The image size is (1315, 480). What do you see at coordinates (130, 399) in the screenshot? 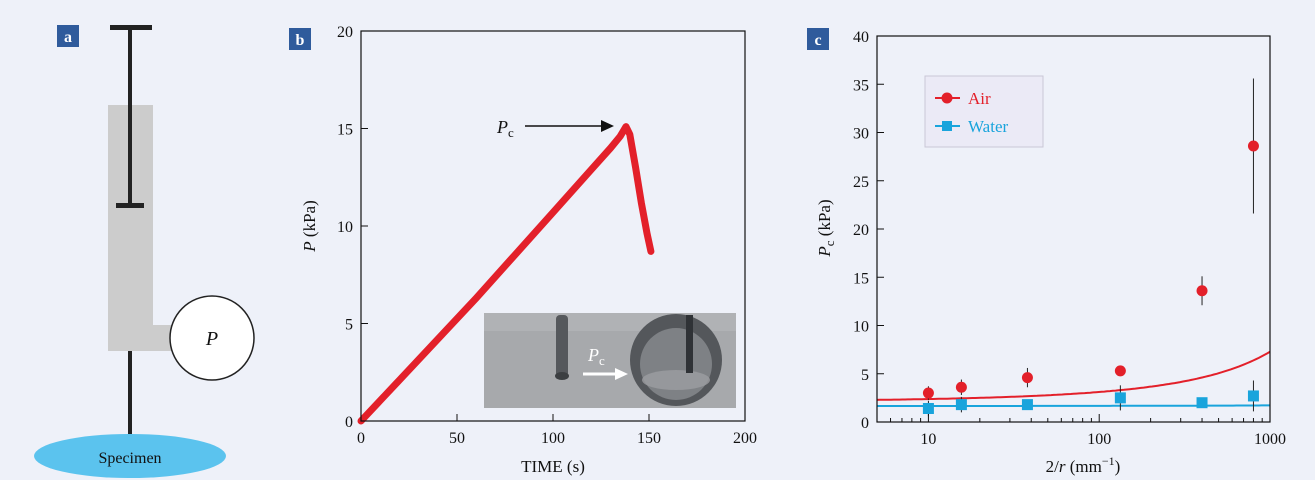
I see `needle-rod` at bounding box center [130, 399].